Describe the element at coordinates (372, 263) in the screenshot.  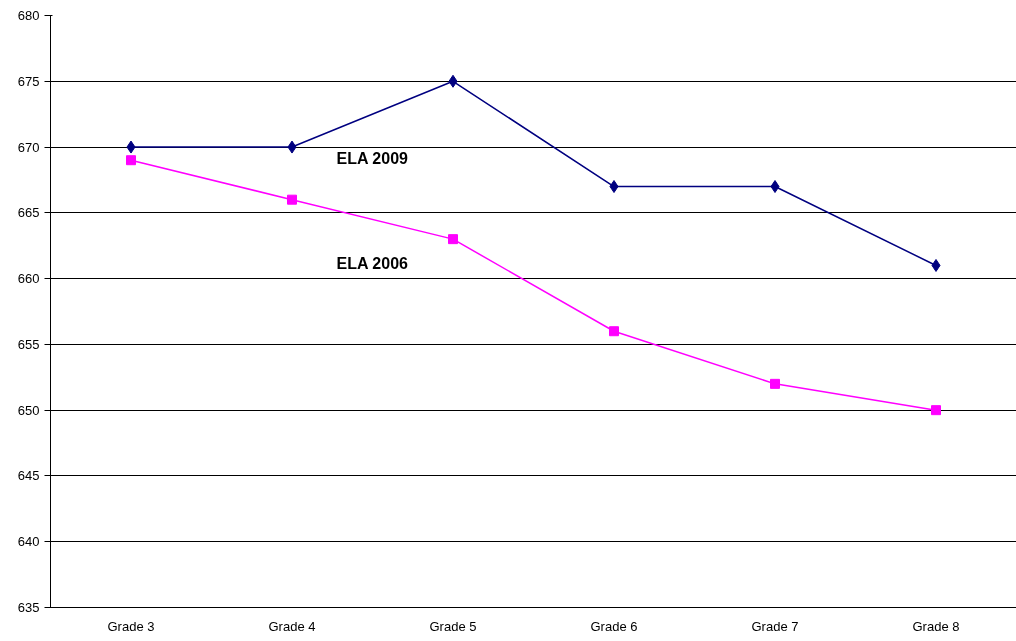
I see `series-label: ELA 2006` at that location.